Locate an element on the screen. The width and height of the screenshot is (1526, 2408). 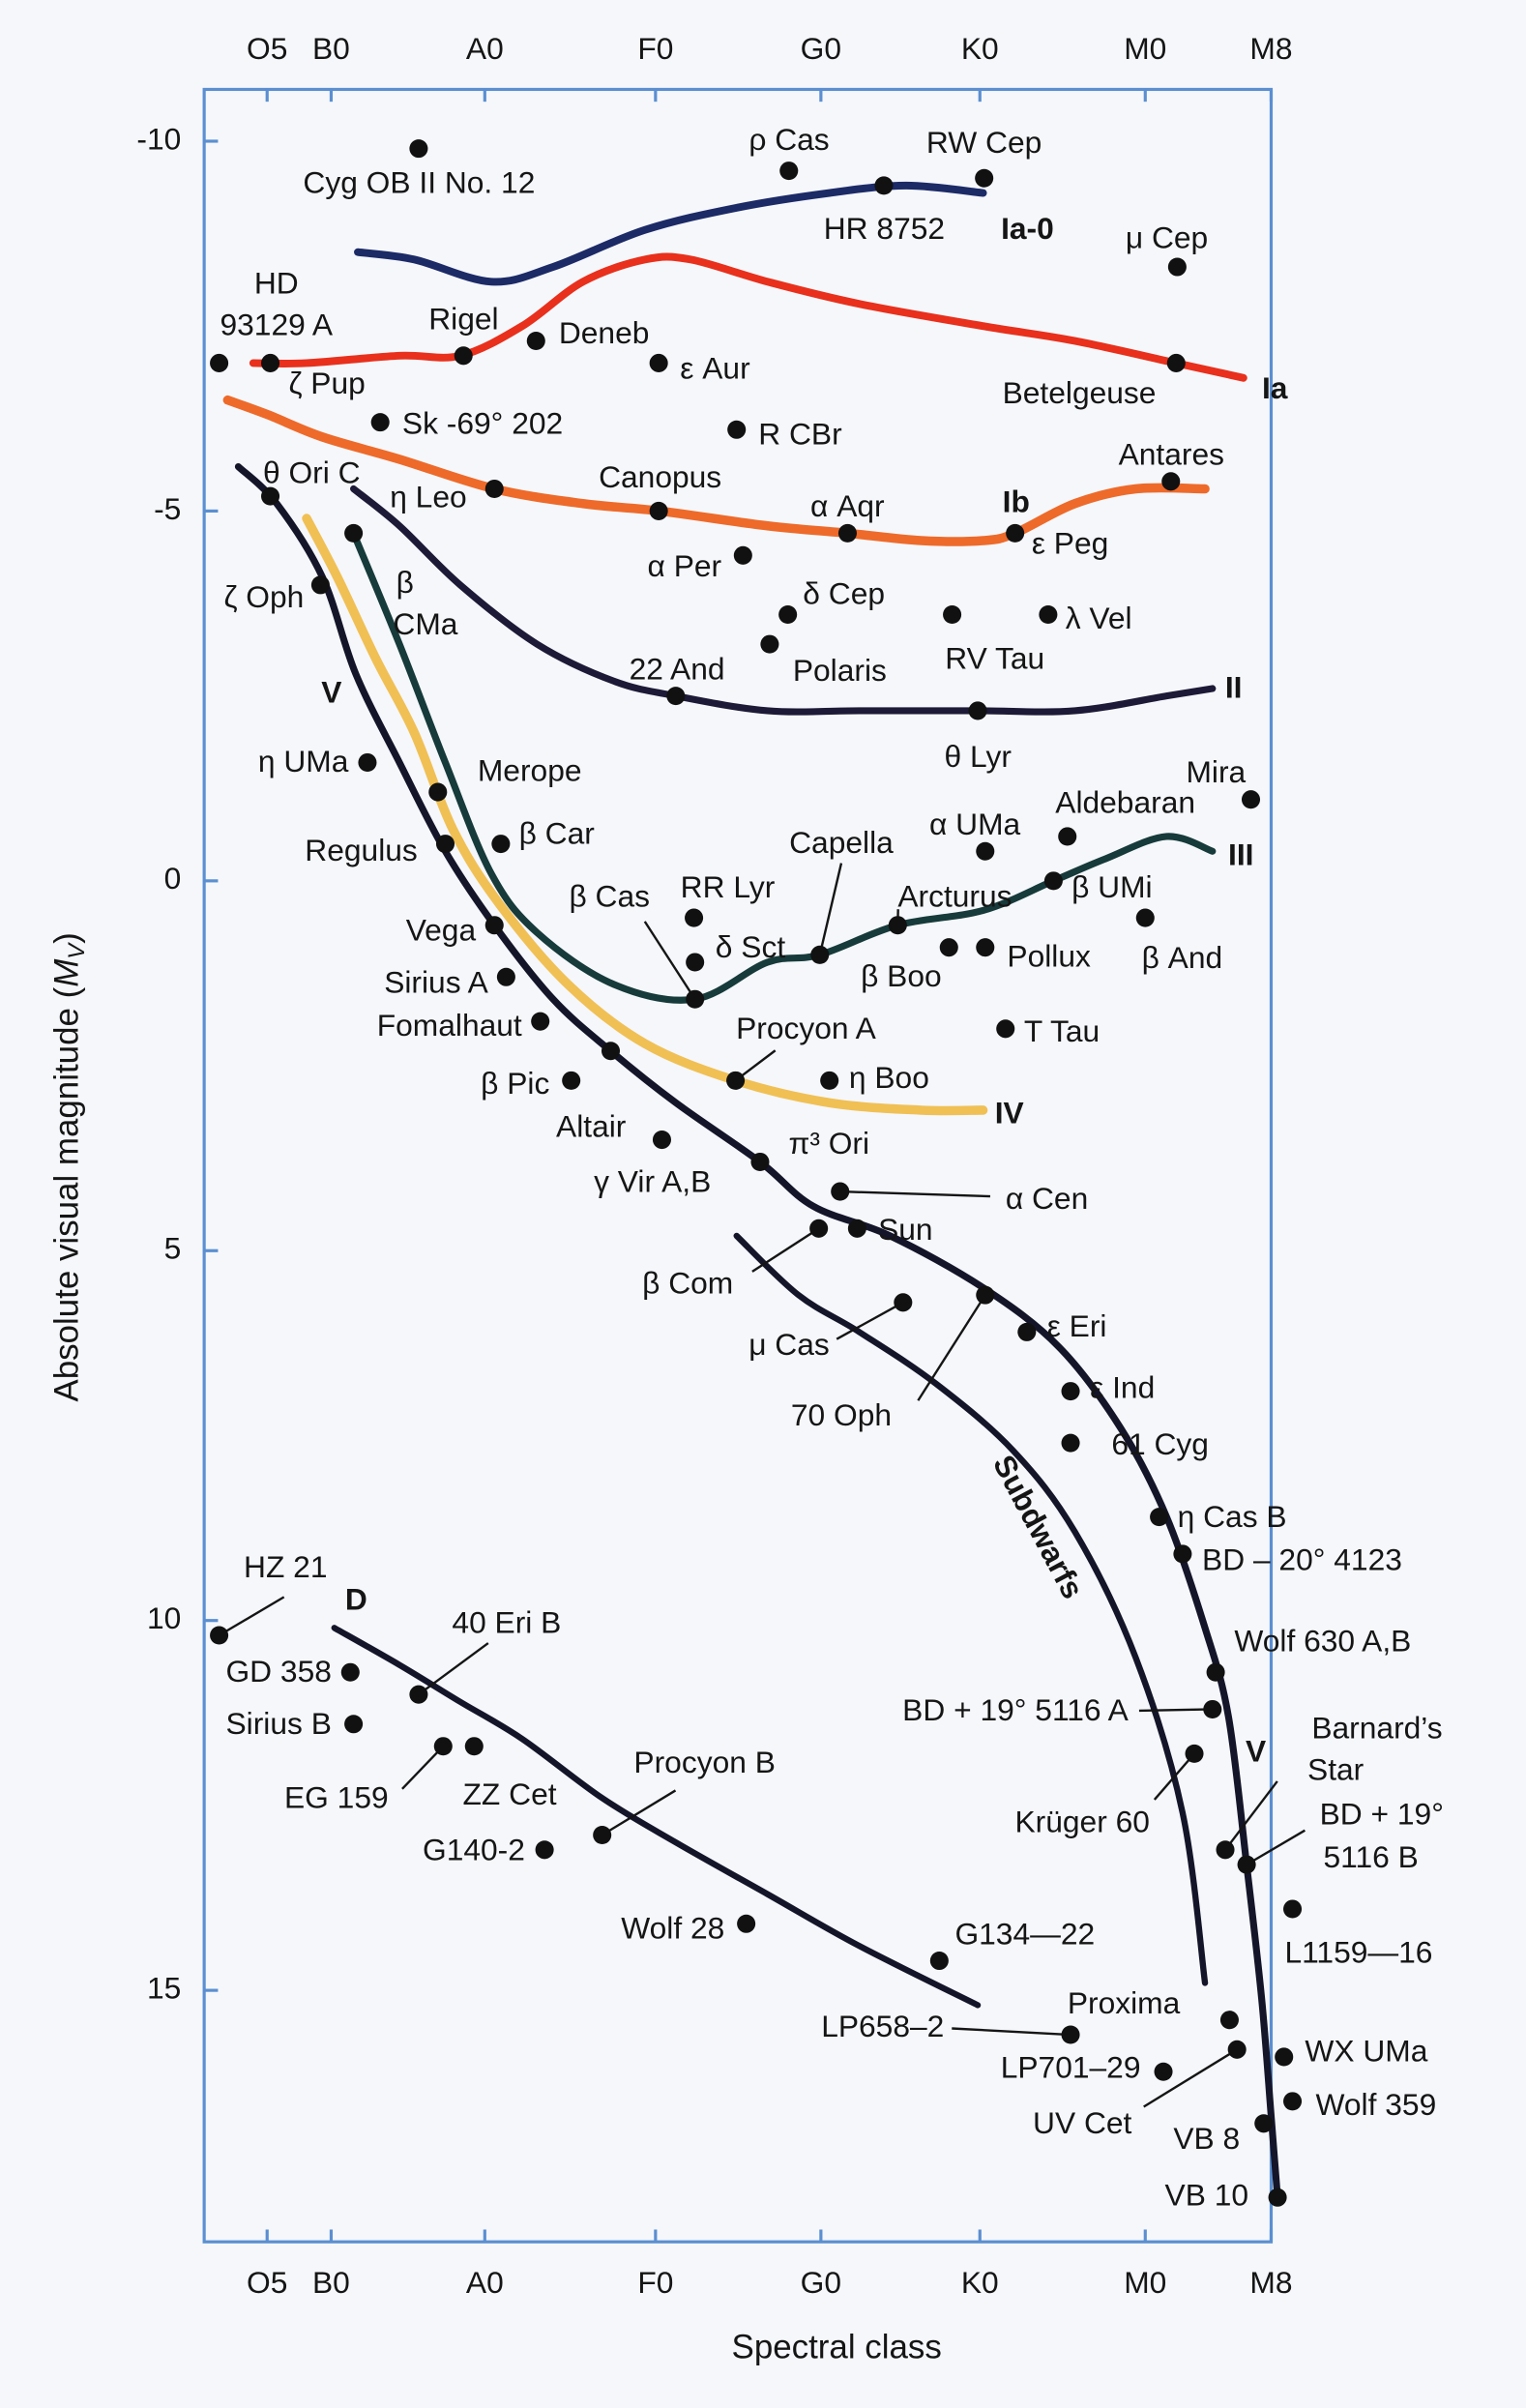
star-label-line: Star is located at coordinates (1336, 1769).